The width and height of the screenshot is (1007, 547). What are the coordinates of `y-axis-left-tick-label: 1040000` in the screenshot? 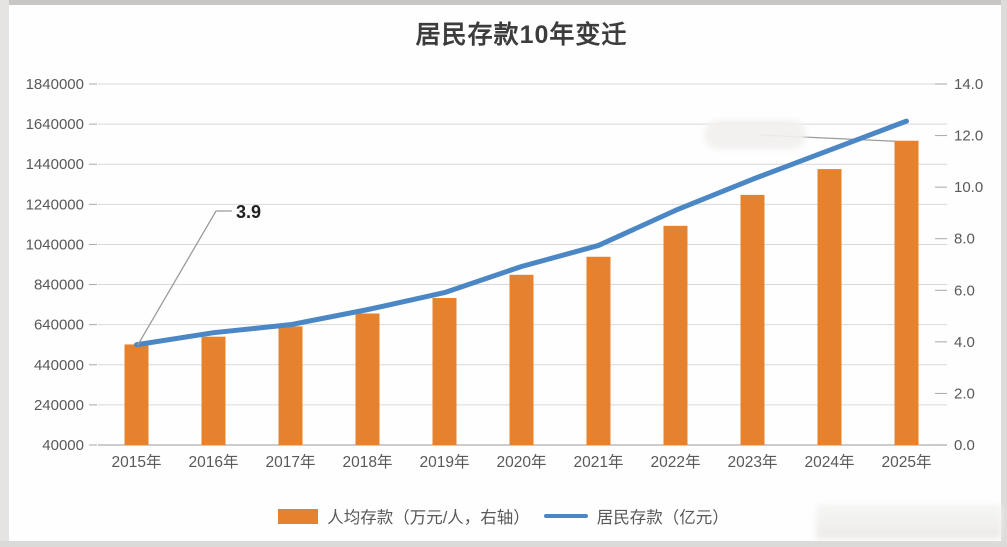 It's located at (55, 244).